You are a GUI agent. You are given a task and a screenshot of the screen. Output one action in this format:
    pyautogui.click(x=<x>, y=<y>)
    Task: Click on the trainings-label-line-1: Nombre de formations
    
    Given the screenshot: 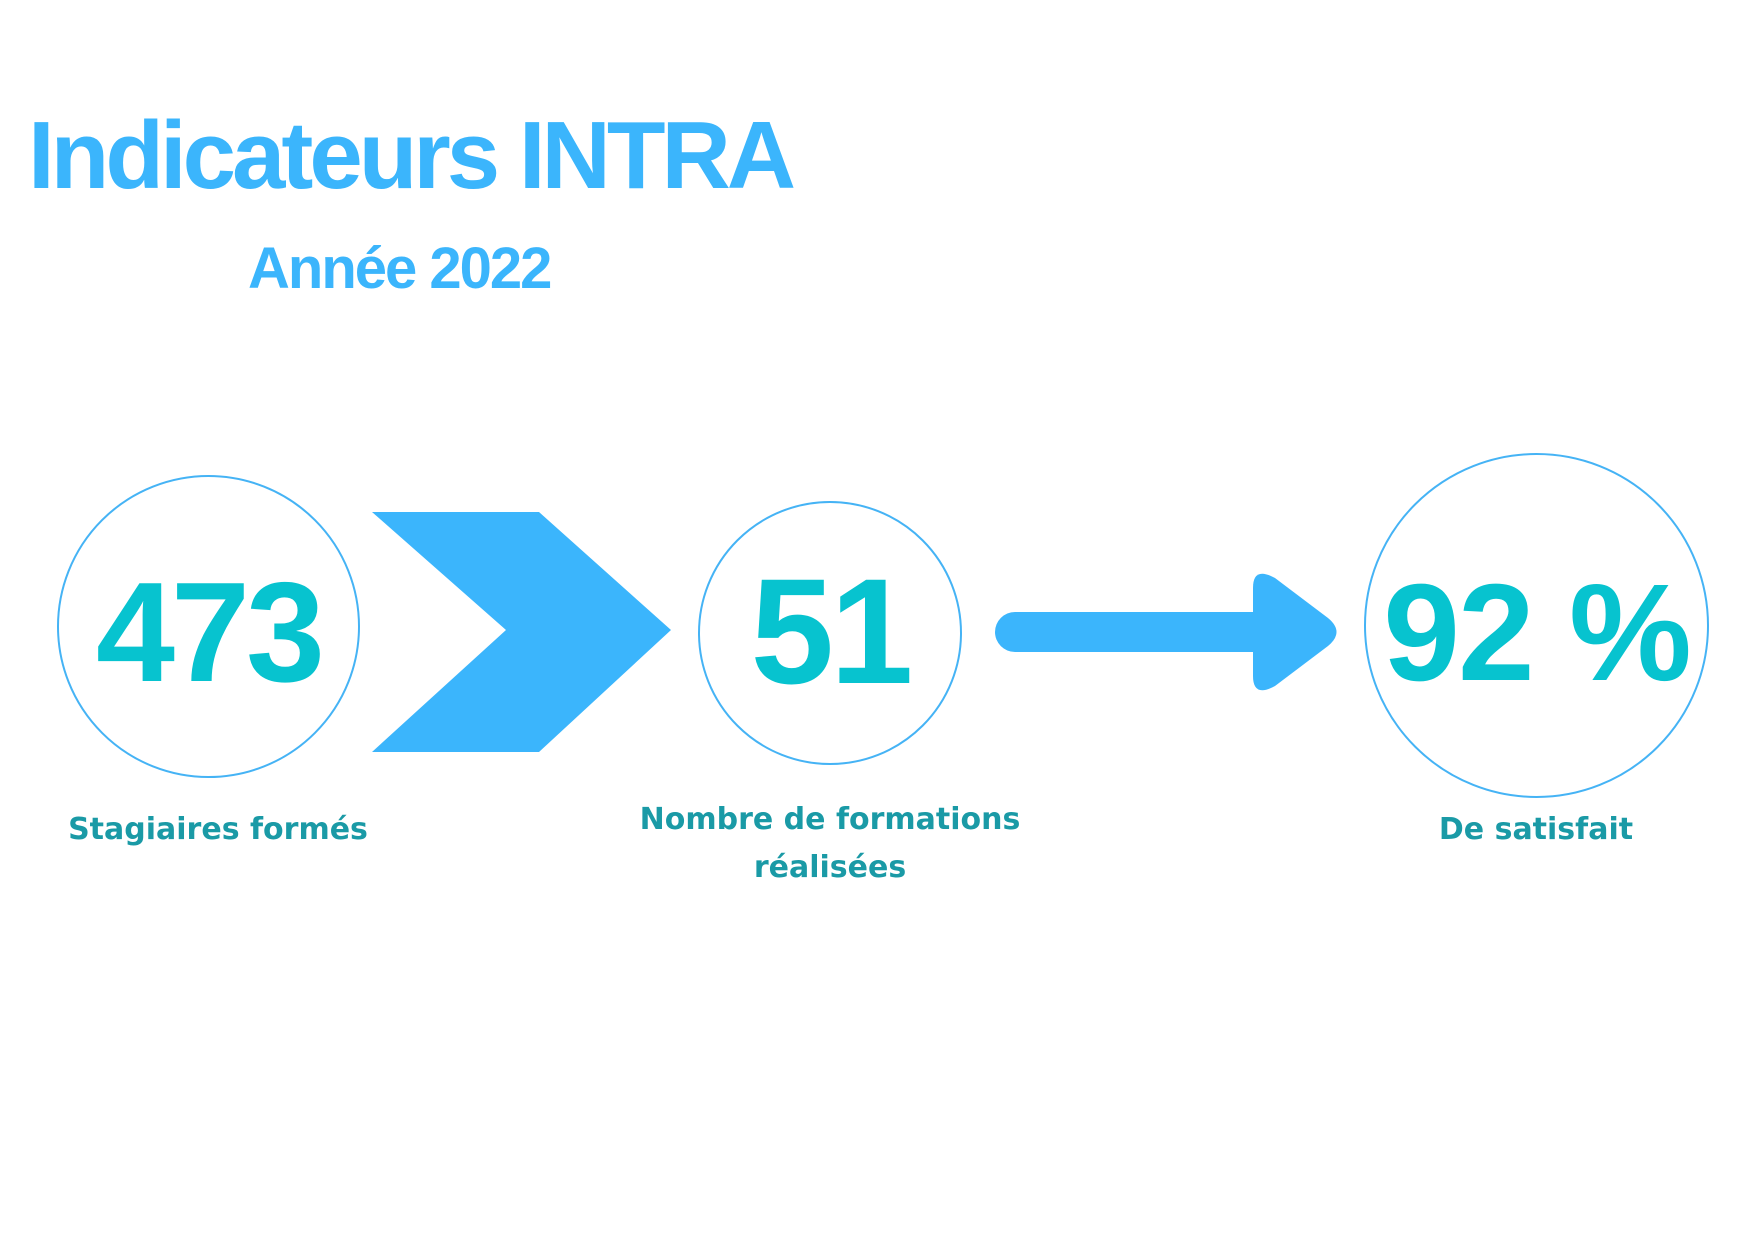 What is the action you would take?
    pyautogui.click(x=830, y=819)
    